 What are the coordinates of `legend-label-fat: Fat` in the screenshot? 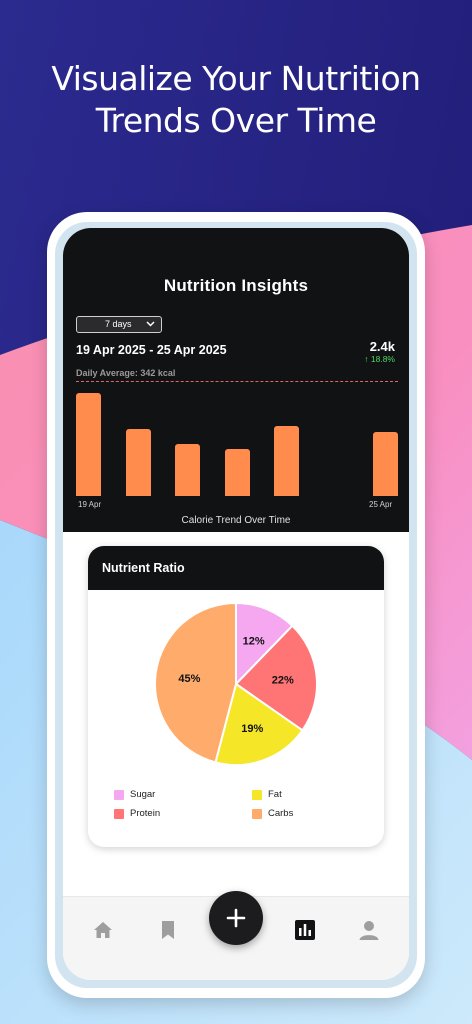 It's located at (275, 794).